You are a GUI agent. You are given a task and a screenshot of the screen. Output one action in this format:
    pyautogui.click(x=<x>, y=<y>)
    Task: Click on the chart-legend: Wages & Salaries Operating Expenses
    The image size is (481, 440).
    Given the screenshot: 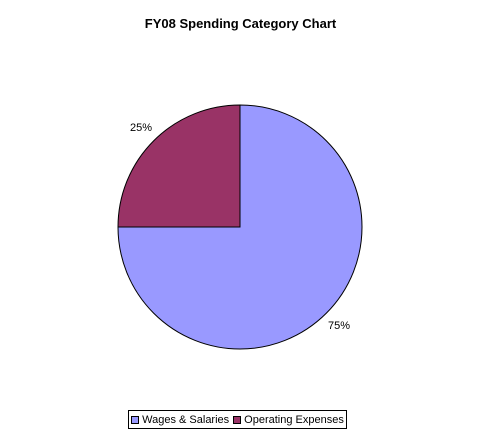 What is the action you would take?
    pyautogui.click(x=237, y=419)
    